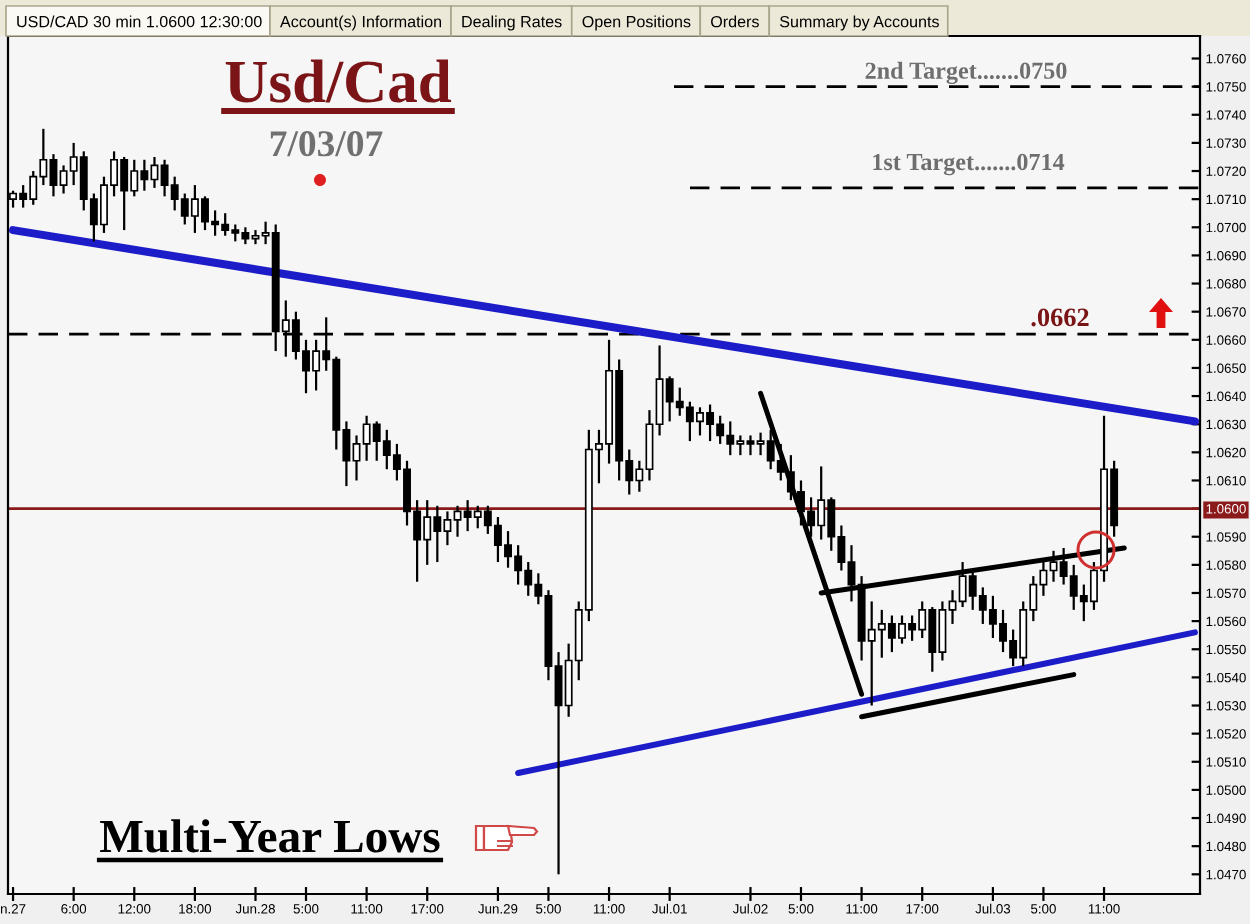  I want to click on text: Open Positions, so click(636, 23).